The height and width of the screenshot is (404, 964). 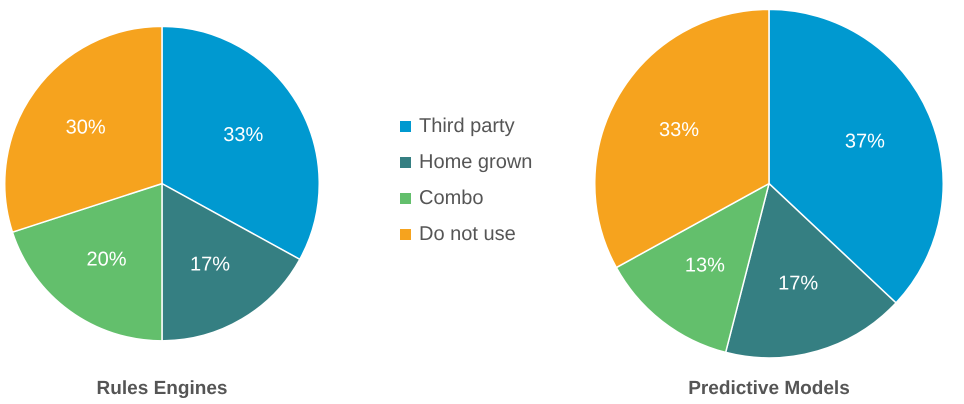 What do you see at coordinates (865, 141) in the screenshot?
I see `data-label: 37%` at bounding box center [865, 141].